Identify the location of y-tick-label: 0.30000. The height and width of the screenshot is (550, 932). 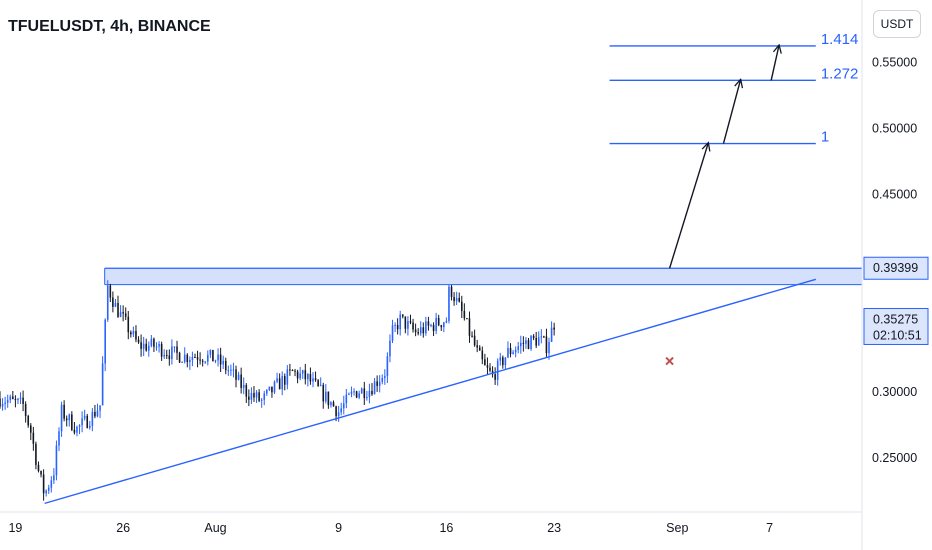
(894, 392).